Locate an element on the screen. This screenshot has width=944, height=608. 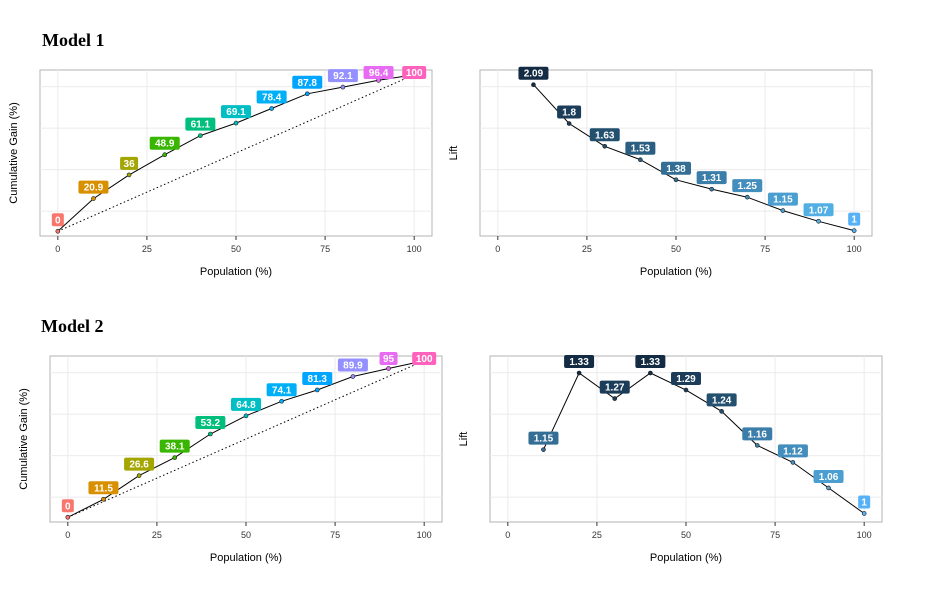
data-label: 69.1 is located at coordinates (236, 112).